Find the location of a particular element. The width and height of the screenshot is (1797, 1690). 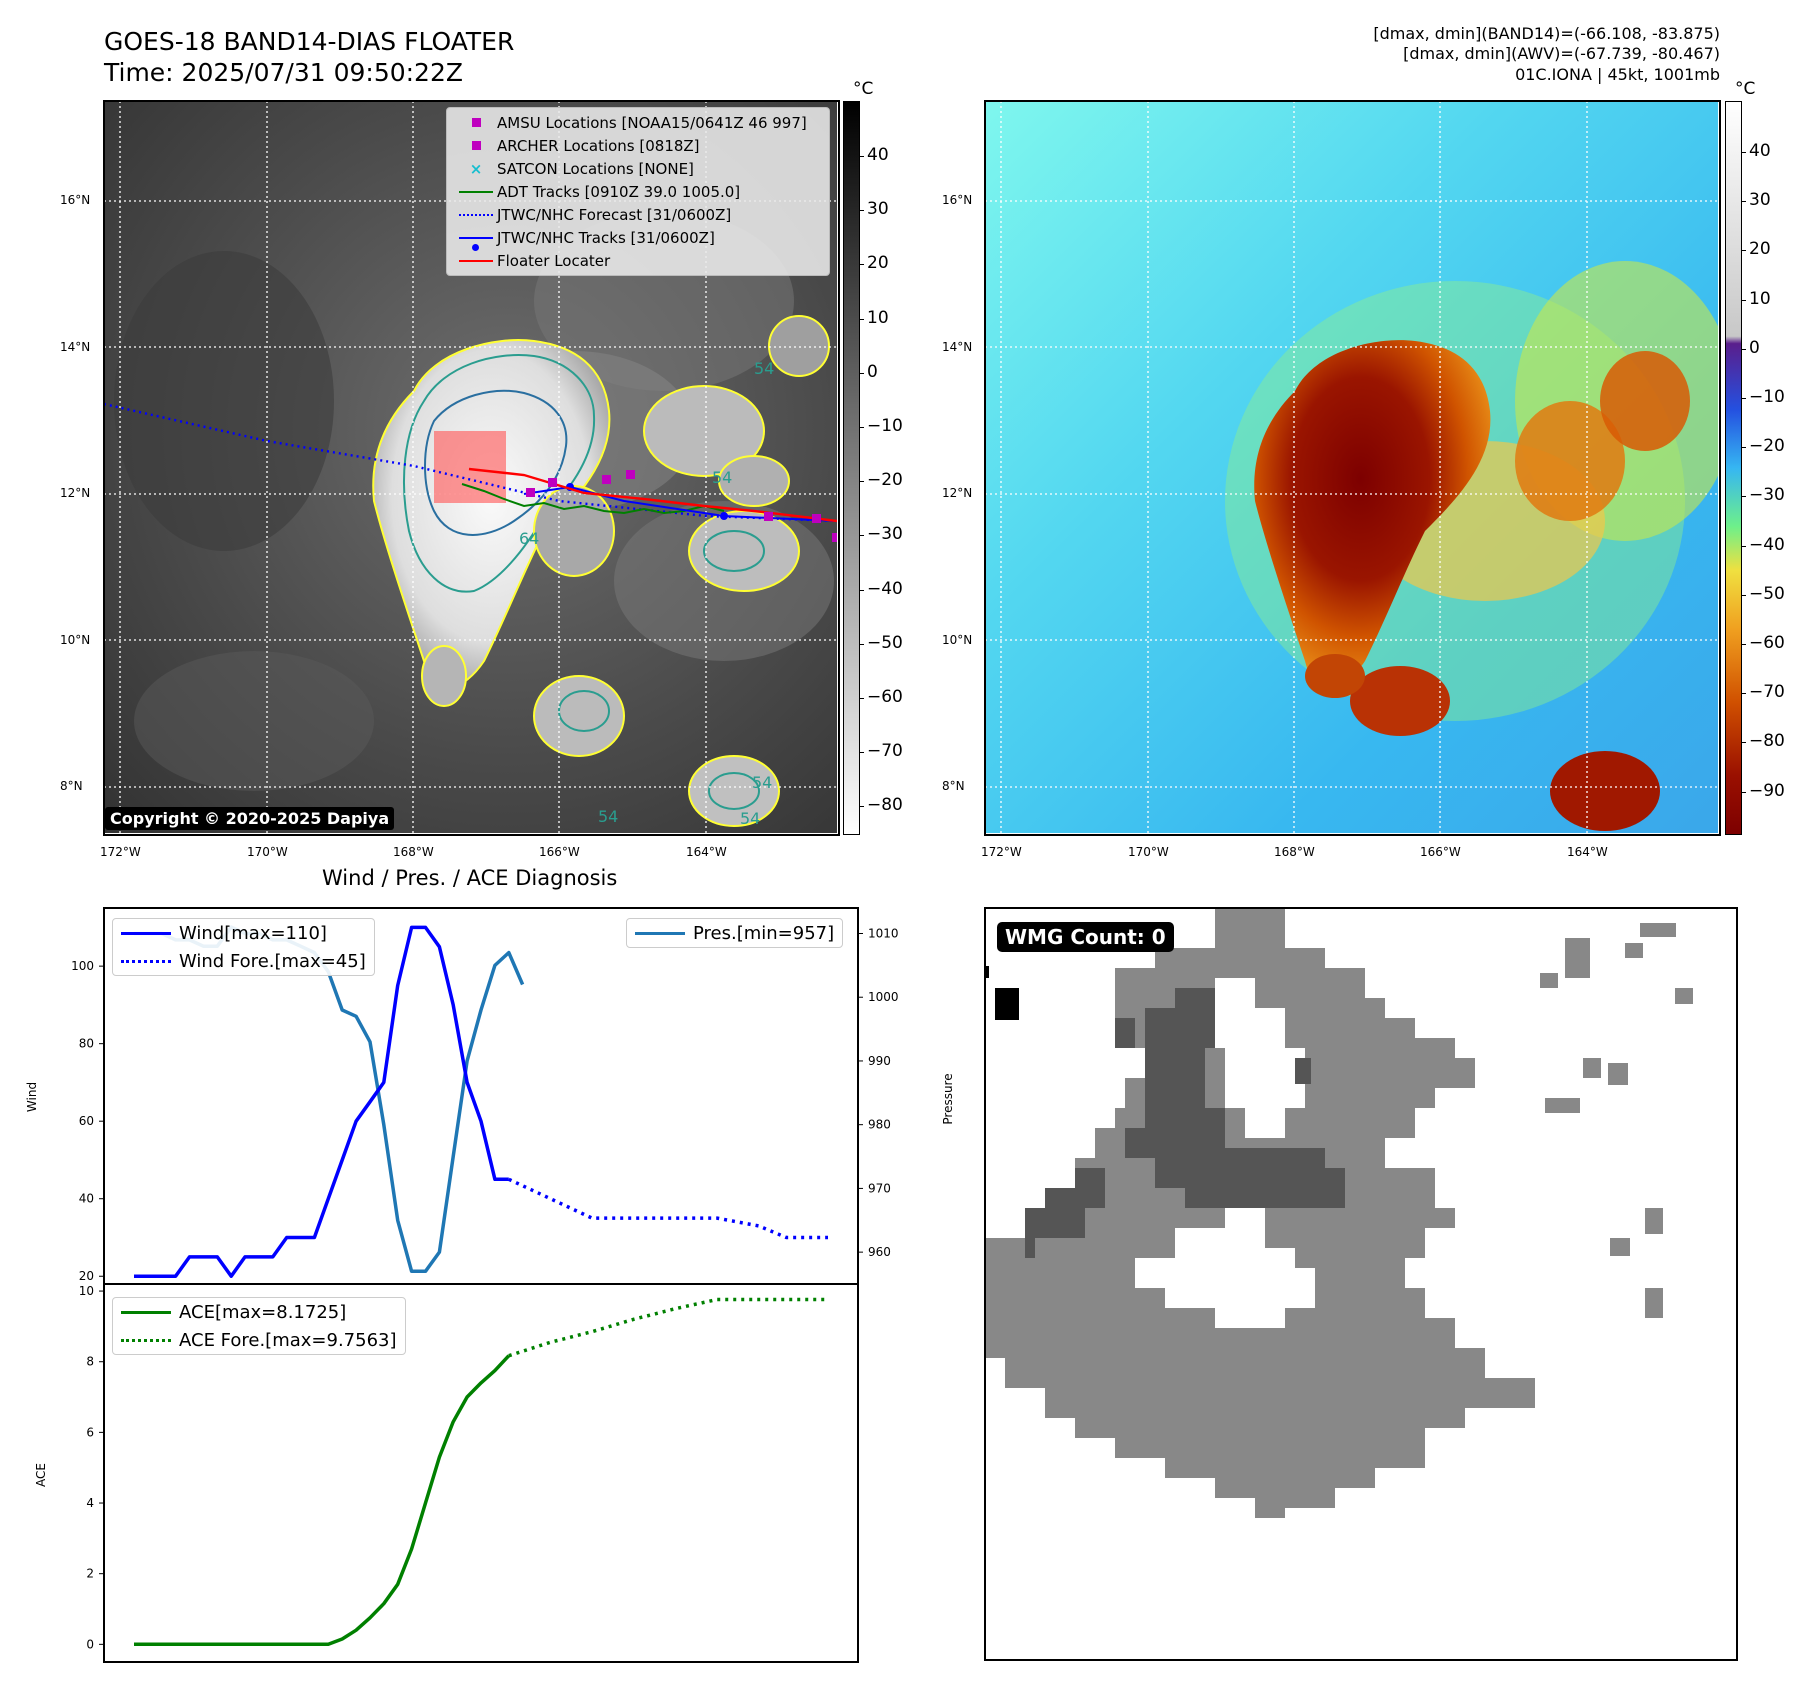

floater-line is located at coordinates (653, 495).